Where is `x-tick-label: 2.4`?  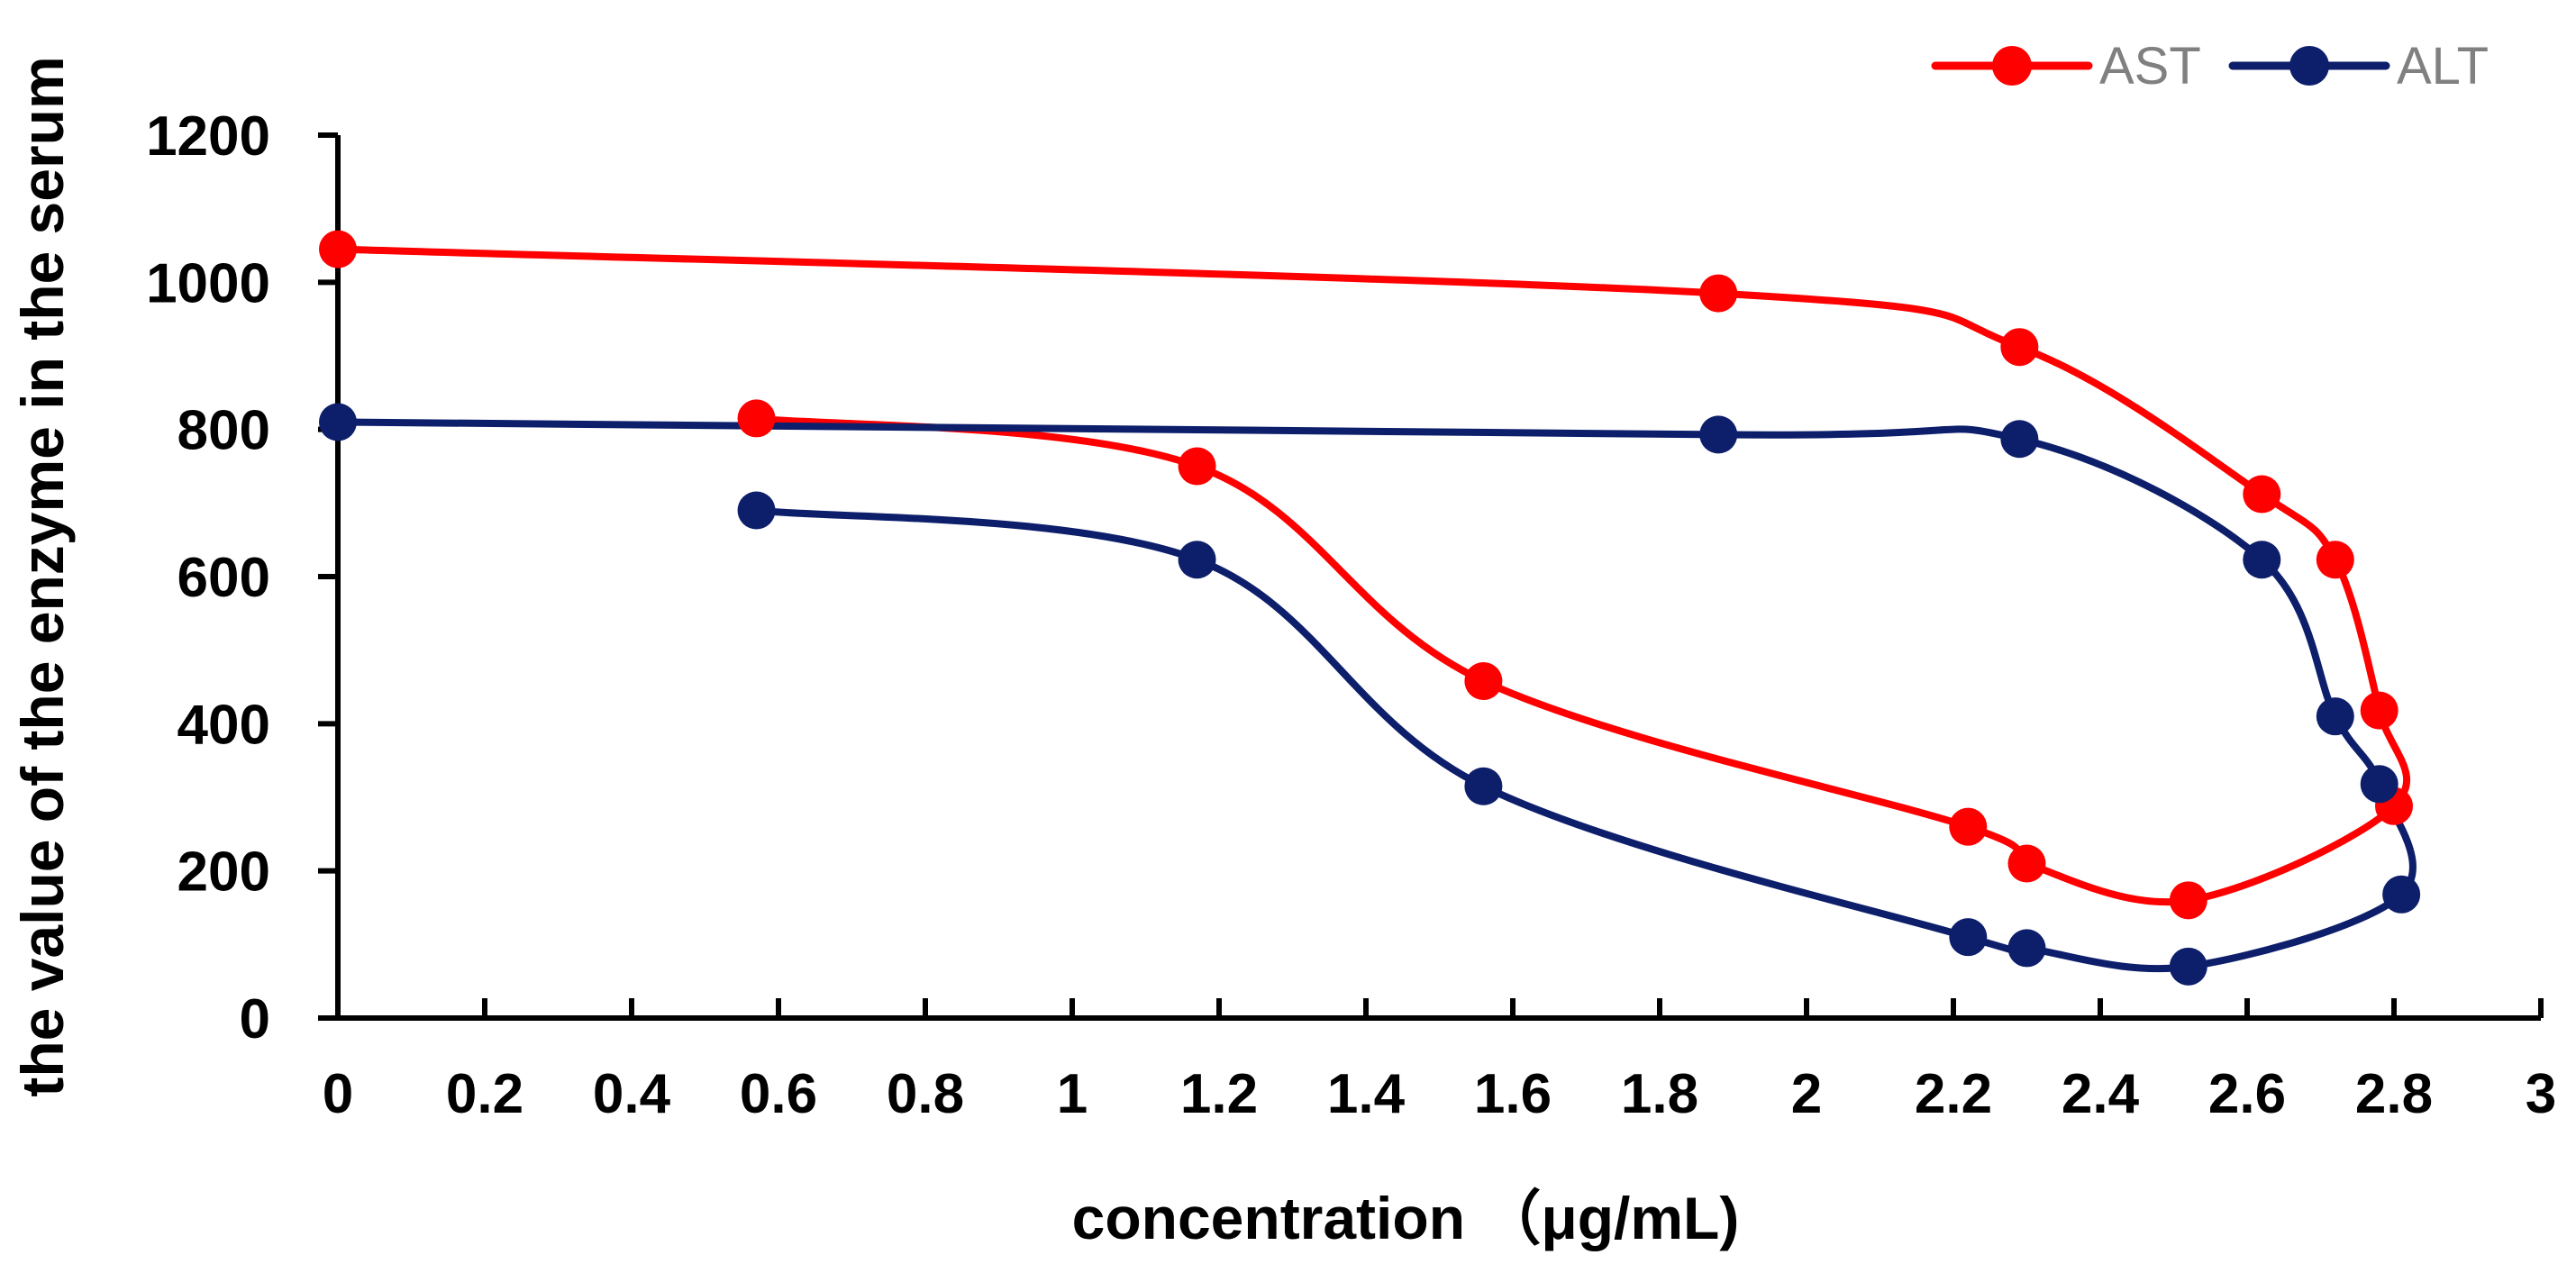 x-tick-label: 2.4 is located at coordinates (2101, 1094).